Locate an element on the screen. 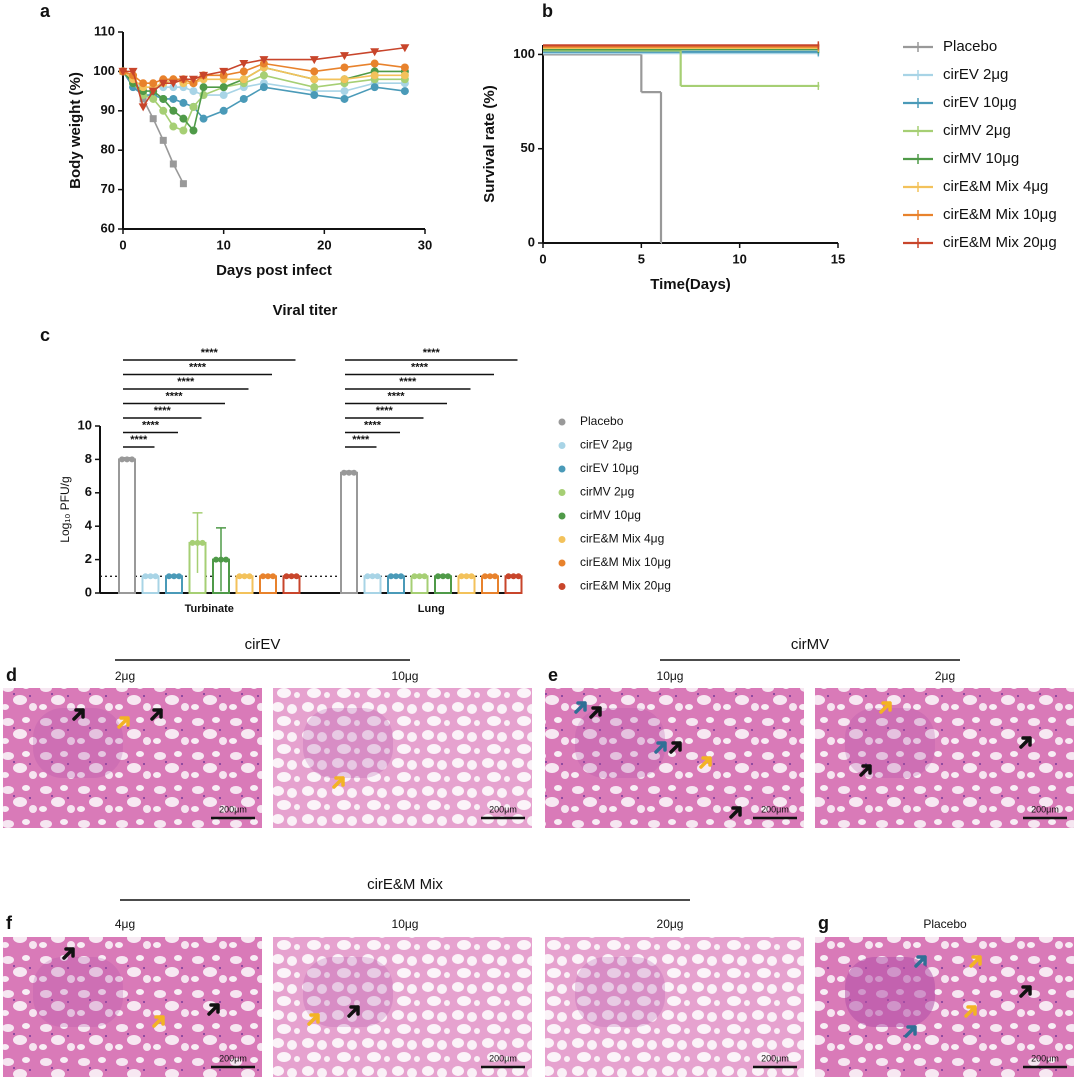  panel-letter: e is located at coordinates (553, 675).